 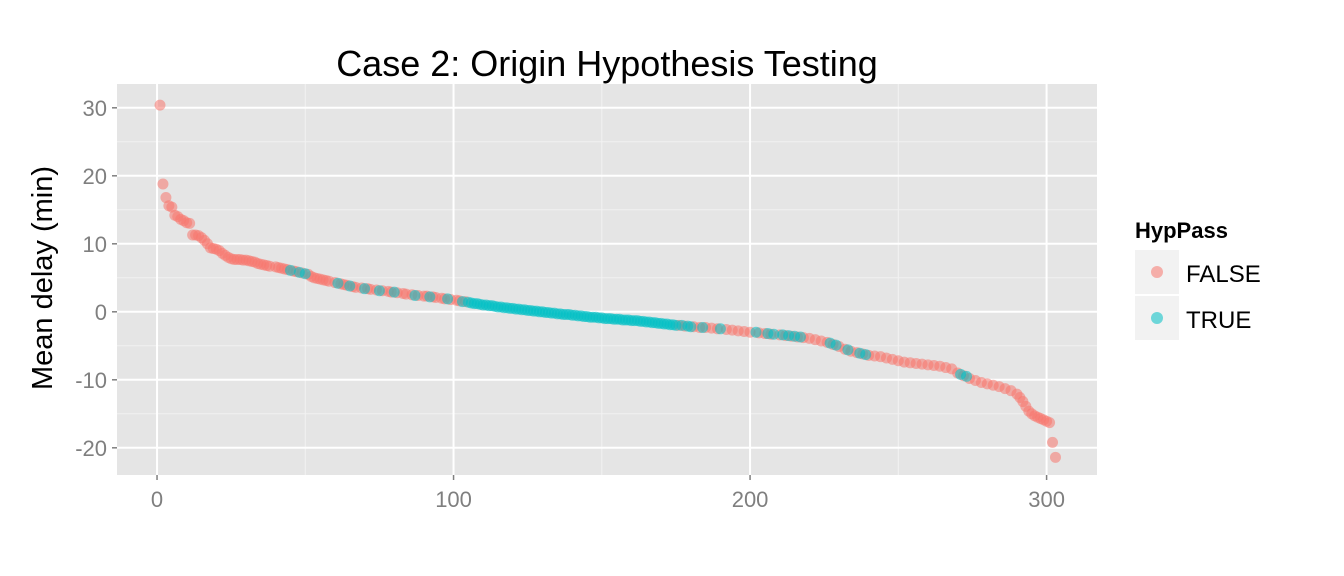 I want to click on y-tick-label: 10, so click(x=95, y=244).